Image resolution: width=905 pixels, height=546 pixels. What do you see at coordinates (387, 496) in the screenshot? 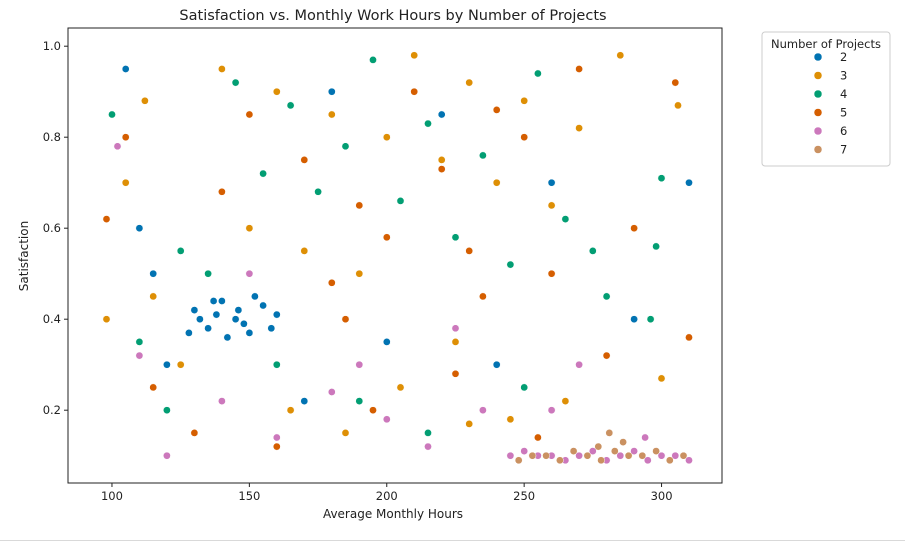
I see `x-tick-label: 200` at bounding box center [387, 496].